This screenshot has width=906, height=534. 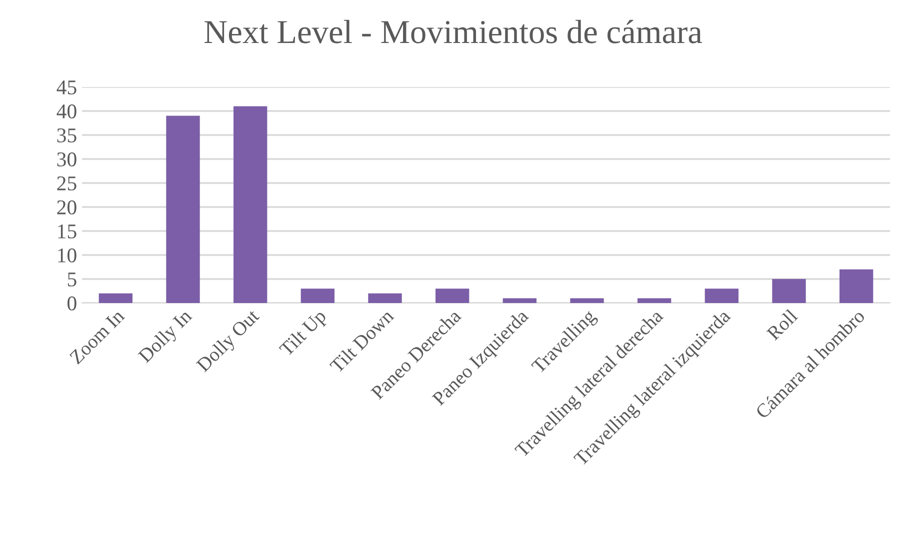 What do you see at coordinates (782, 324) in the screenshot?
I see `x-tick-label: Roll` at bounding box center [782, 324].